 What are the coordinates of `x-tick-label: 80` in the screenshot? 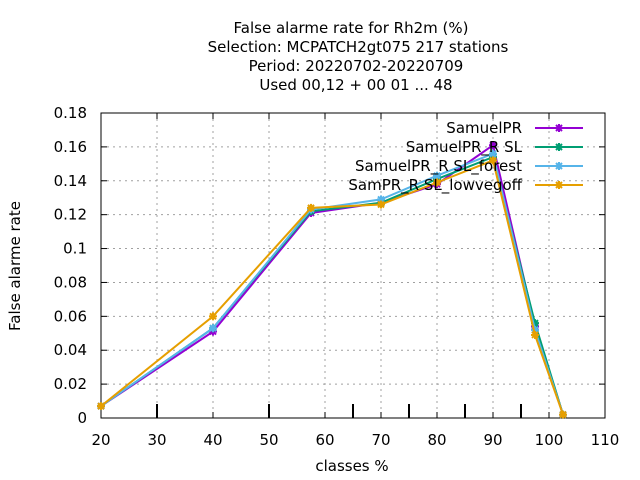 It's located at (436, 440).